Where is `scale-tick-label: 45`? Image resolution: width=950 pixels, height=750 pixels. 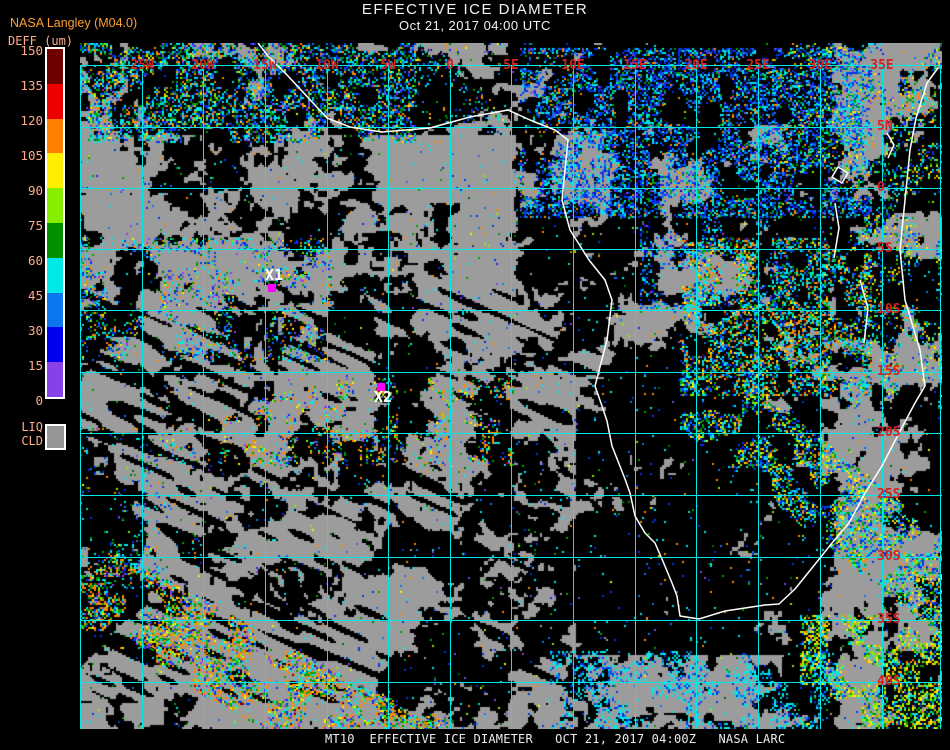 scale-tick-label: 45 is located at coordinates (35, 295).